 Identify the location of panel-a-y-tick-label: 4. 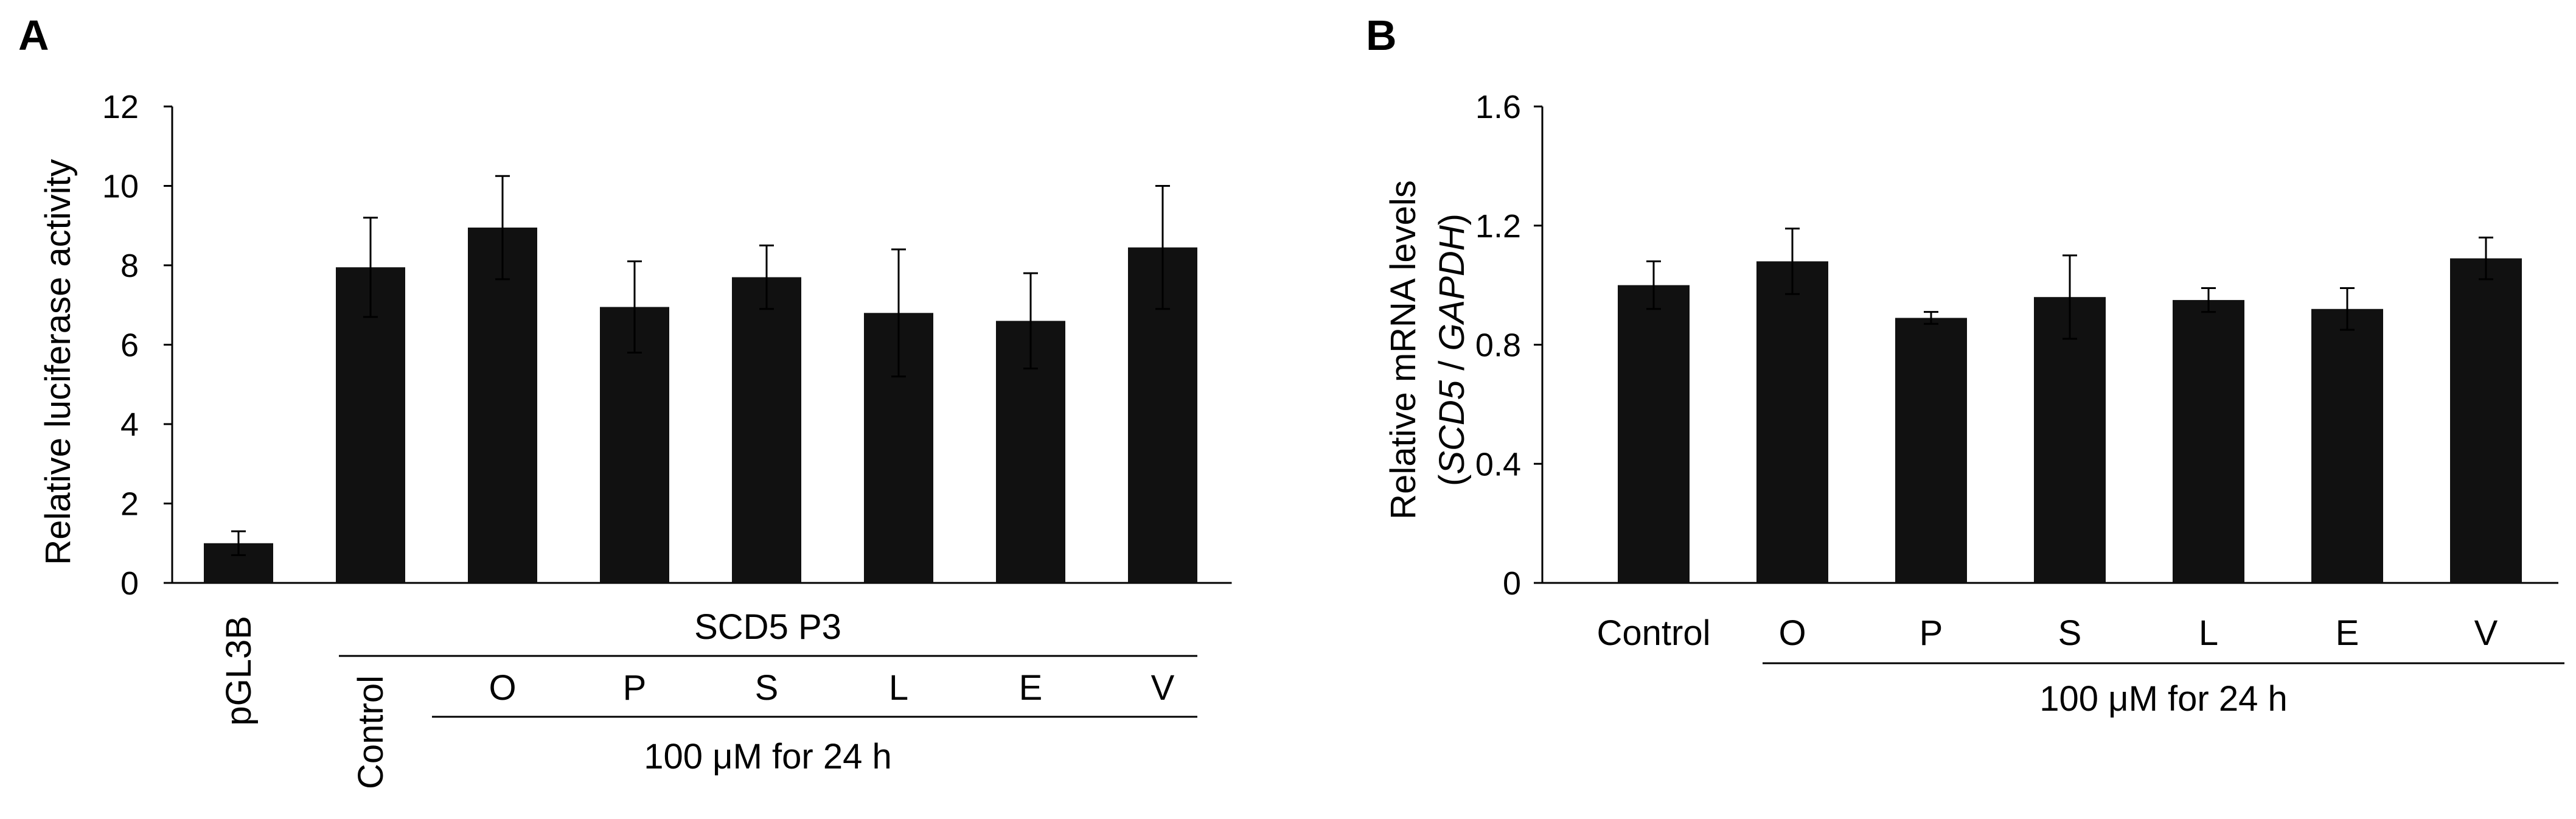
(129, 424).